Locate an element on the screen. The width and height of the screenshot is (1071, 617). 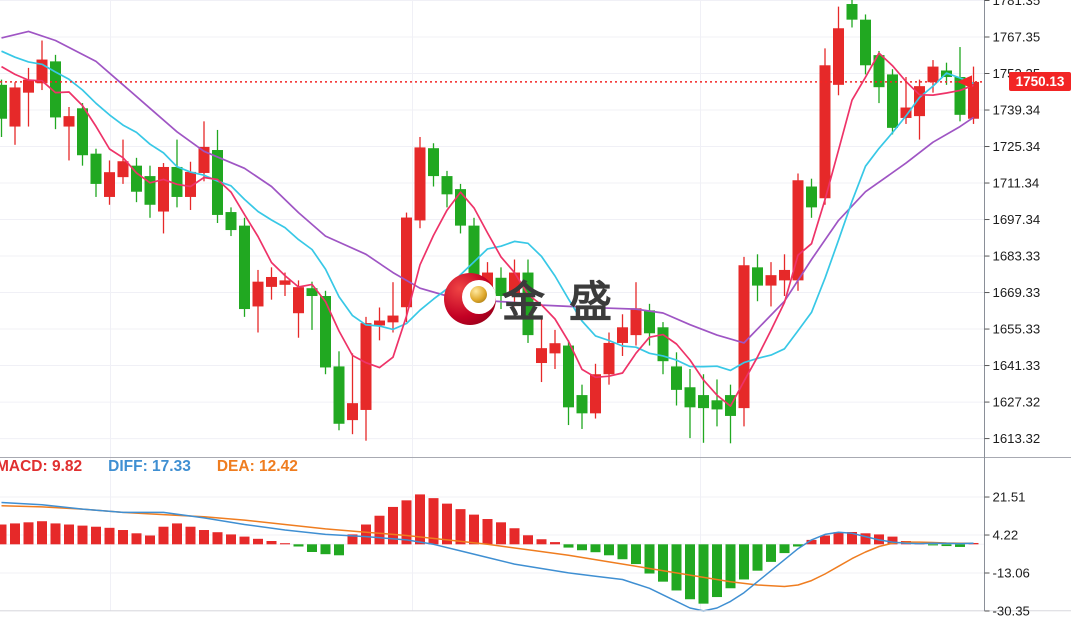
svg-text: 1697.34 is located at coordinates (1017, 219).